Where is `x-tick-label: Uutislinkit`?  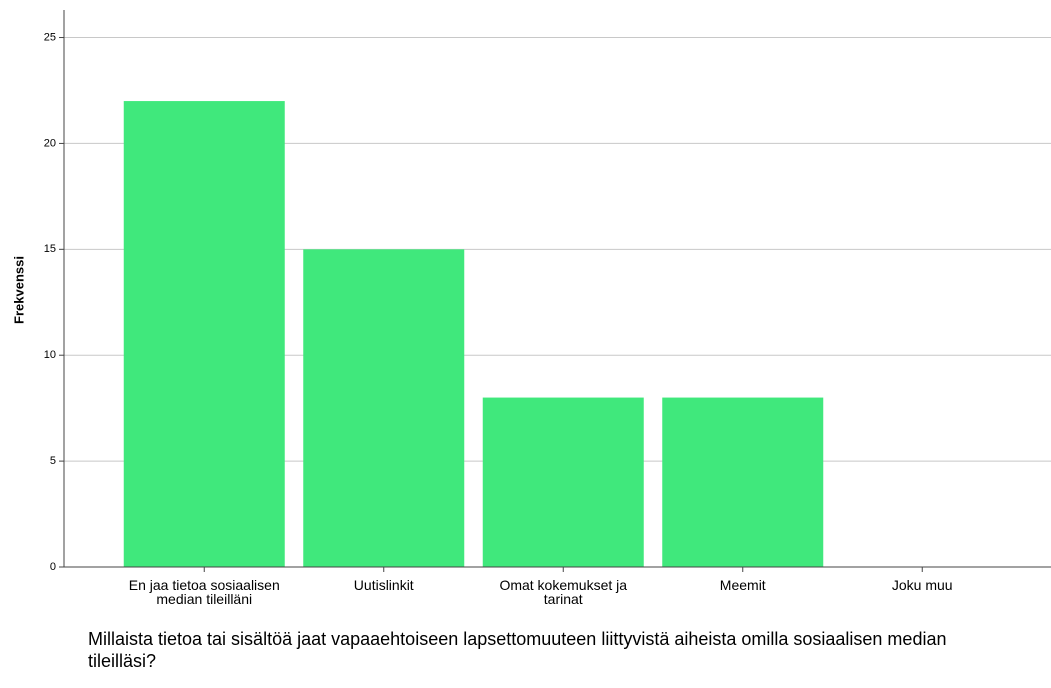
x-tick-label: Uutislinkit is located at coordinates (383, 585).